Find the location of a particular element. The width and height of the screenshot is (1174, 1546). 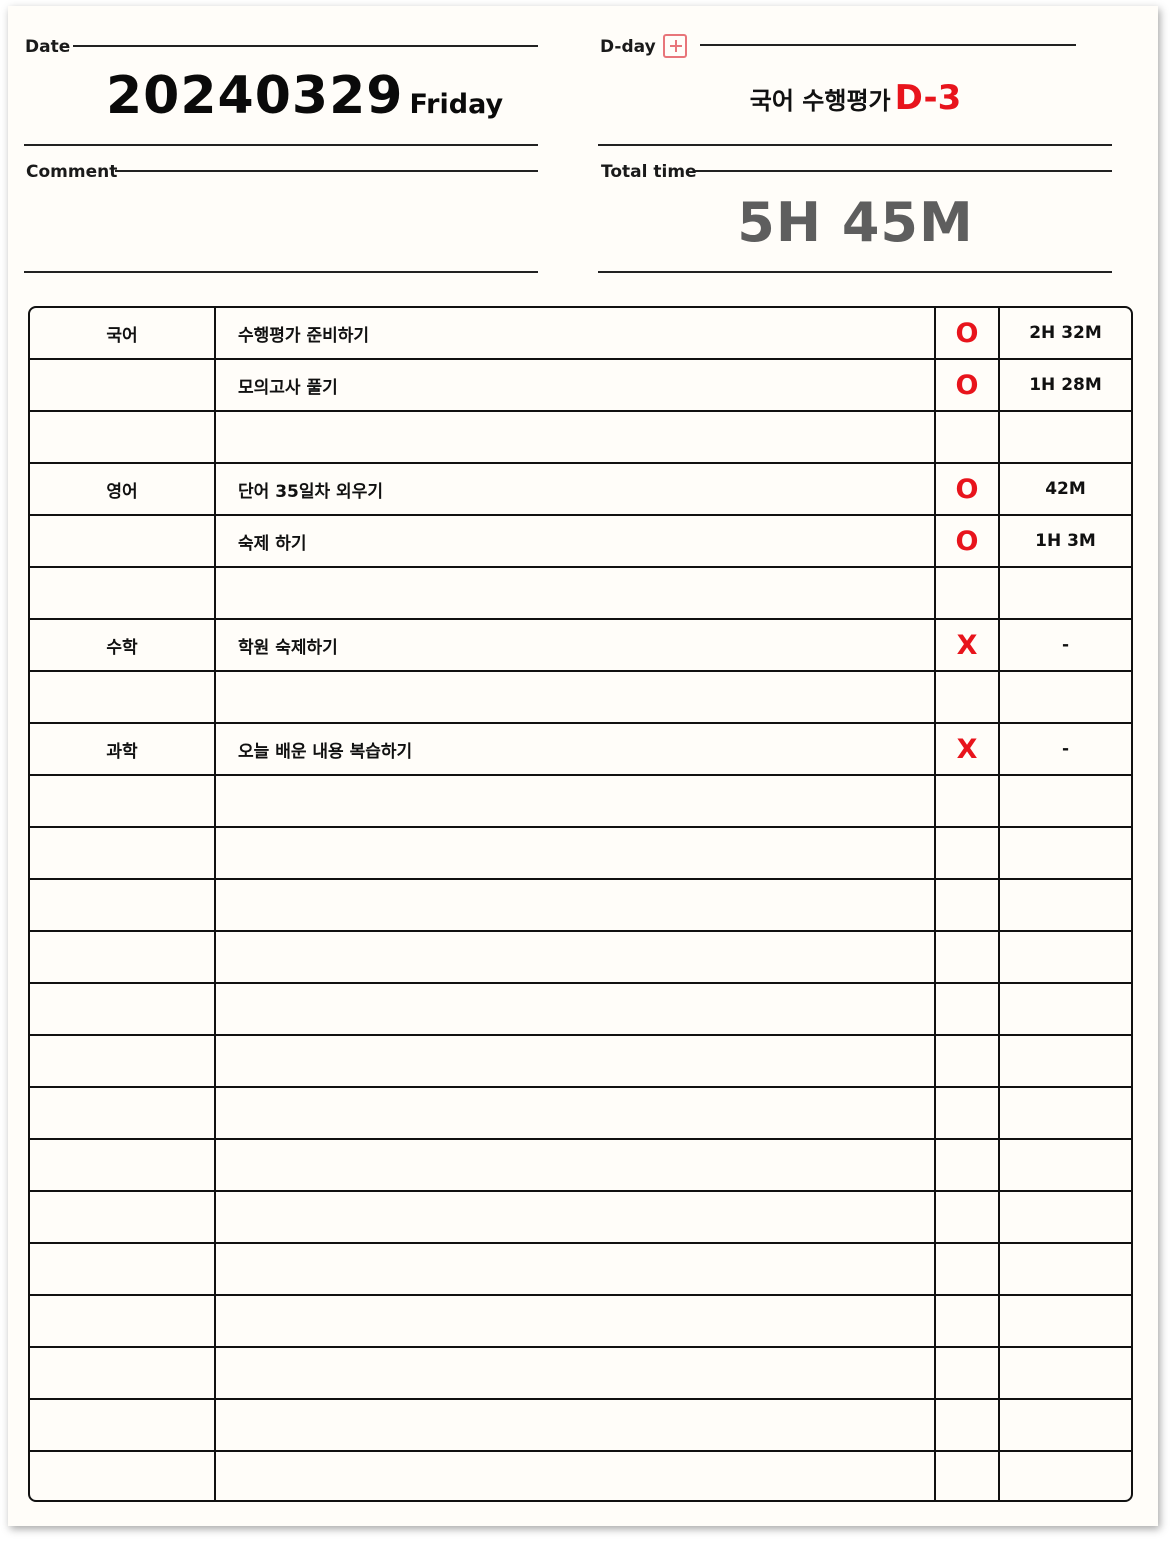

table-row: 숙제 하기 O 1H 3M is located at coordinates (580, 542).